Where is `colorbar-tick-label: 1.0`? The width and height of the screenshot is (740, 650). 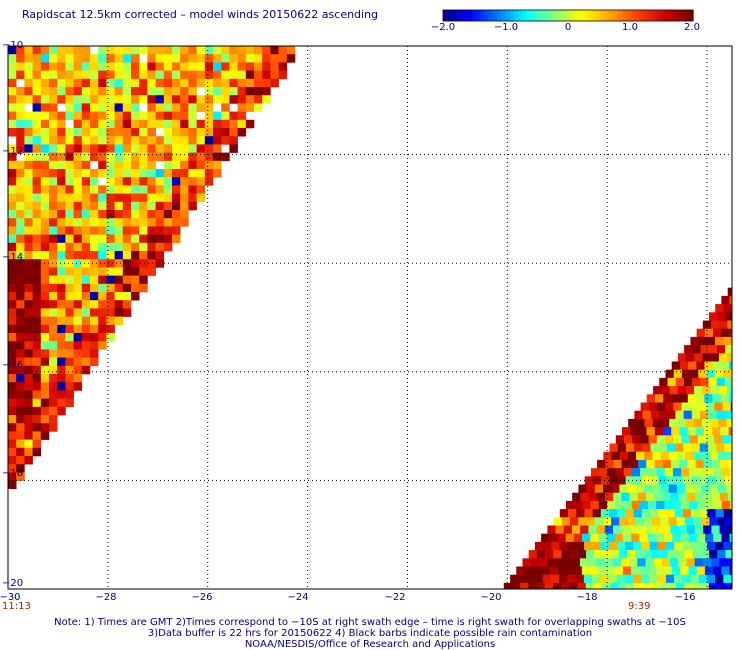 colorbar-tick-label: 1.0 is located at coordinates (630, 27).